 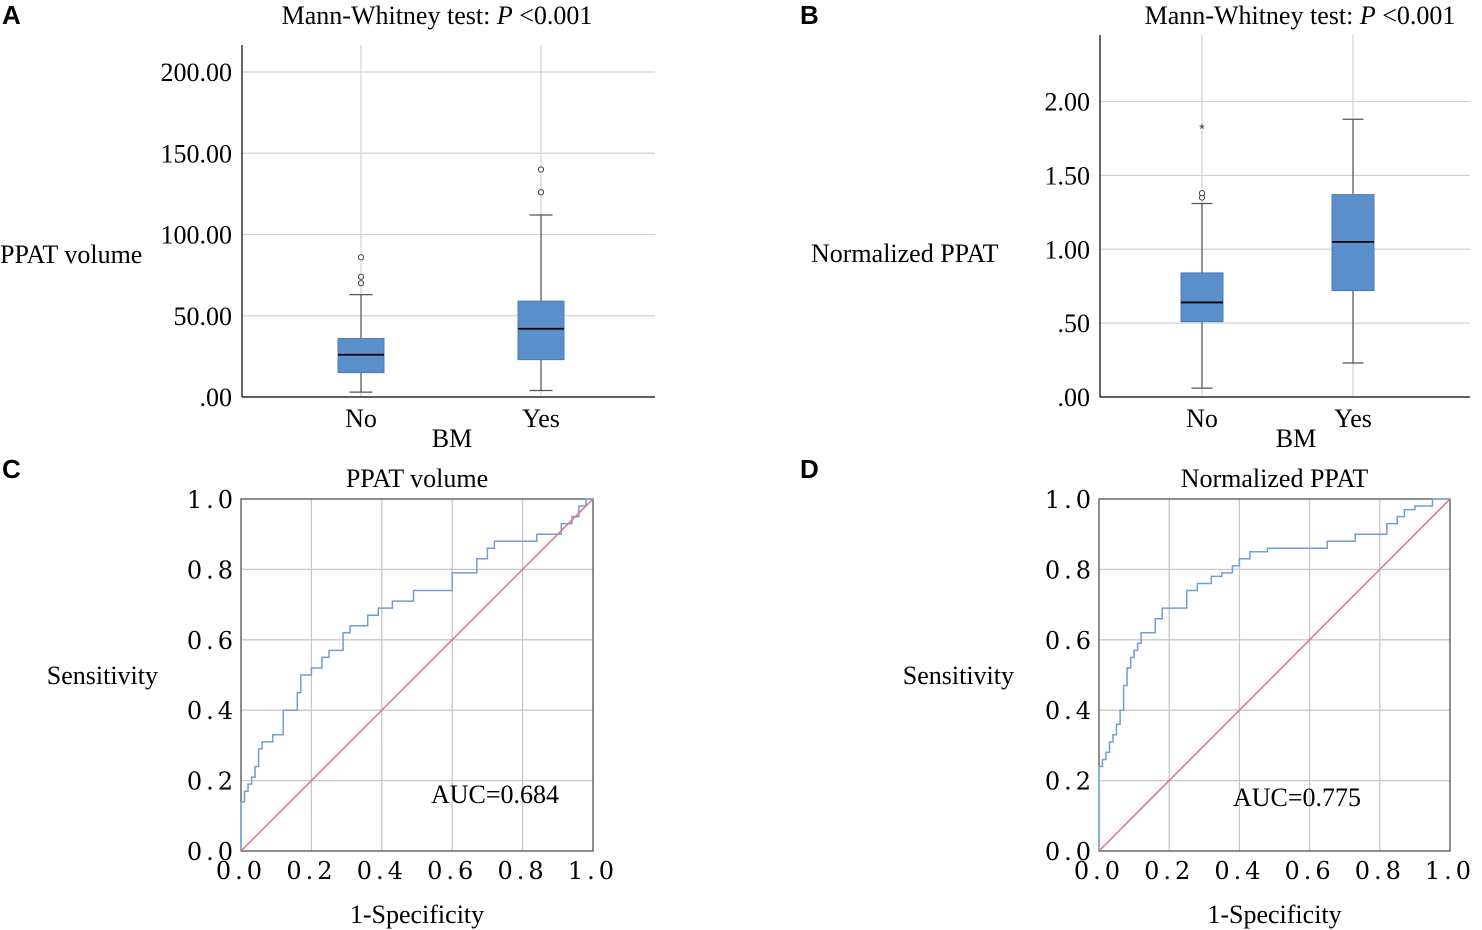 I want to click on panel-letter-b: B, so click(x=809, y=15).